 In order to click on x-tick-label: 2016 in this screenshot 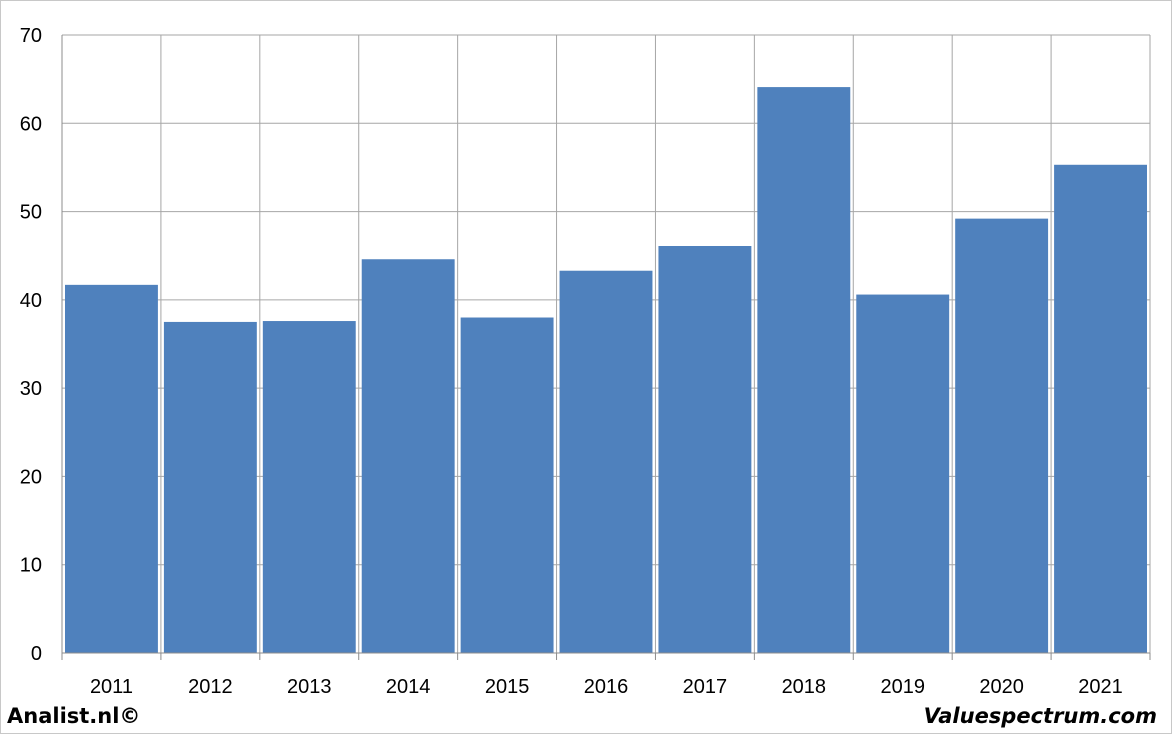, I will do `click(606, 687)`.